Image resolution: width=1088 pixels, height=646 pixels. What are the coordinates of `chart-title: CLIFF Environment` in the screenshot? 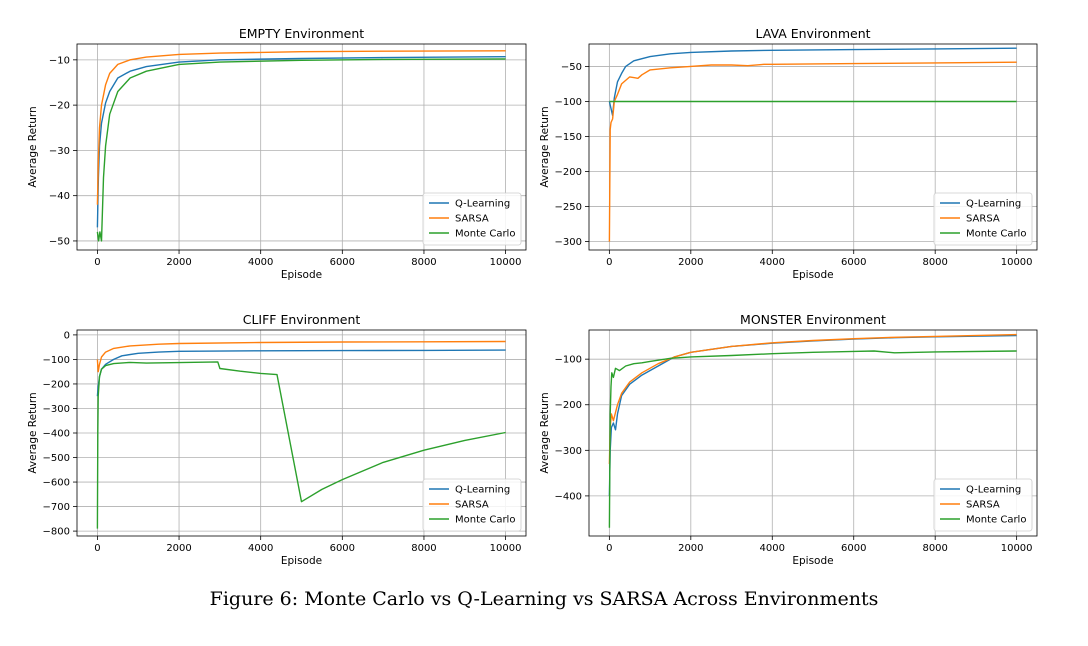 It's located at (302, 319).